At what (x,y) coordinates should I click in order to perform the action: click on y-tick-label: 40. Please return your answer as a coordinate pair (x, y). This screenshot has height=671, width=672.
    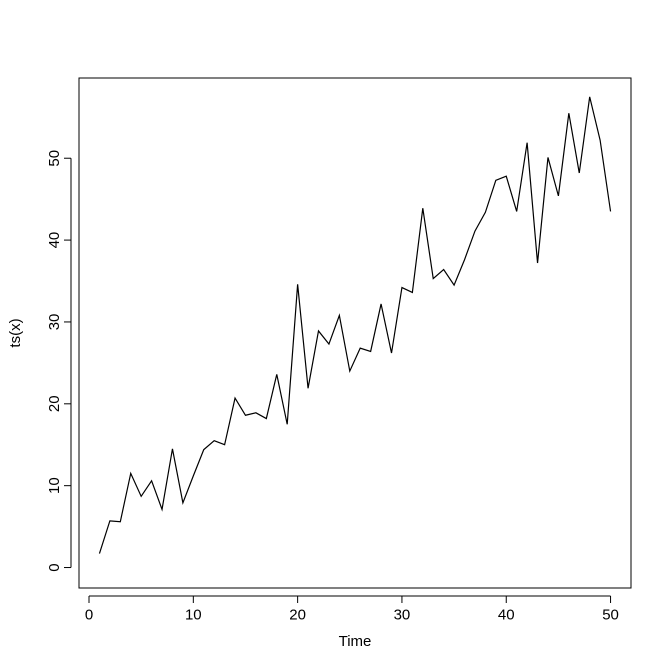
    Looking at the image, I should click on (54, 240).